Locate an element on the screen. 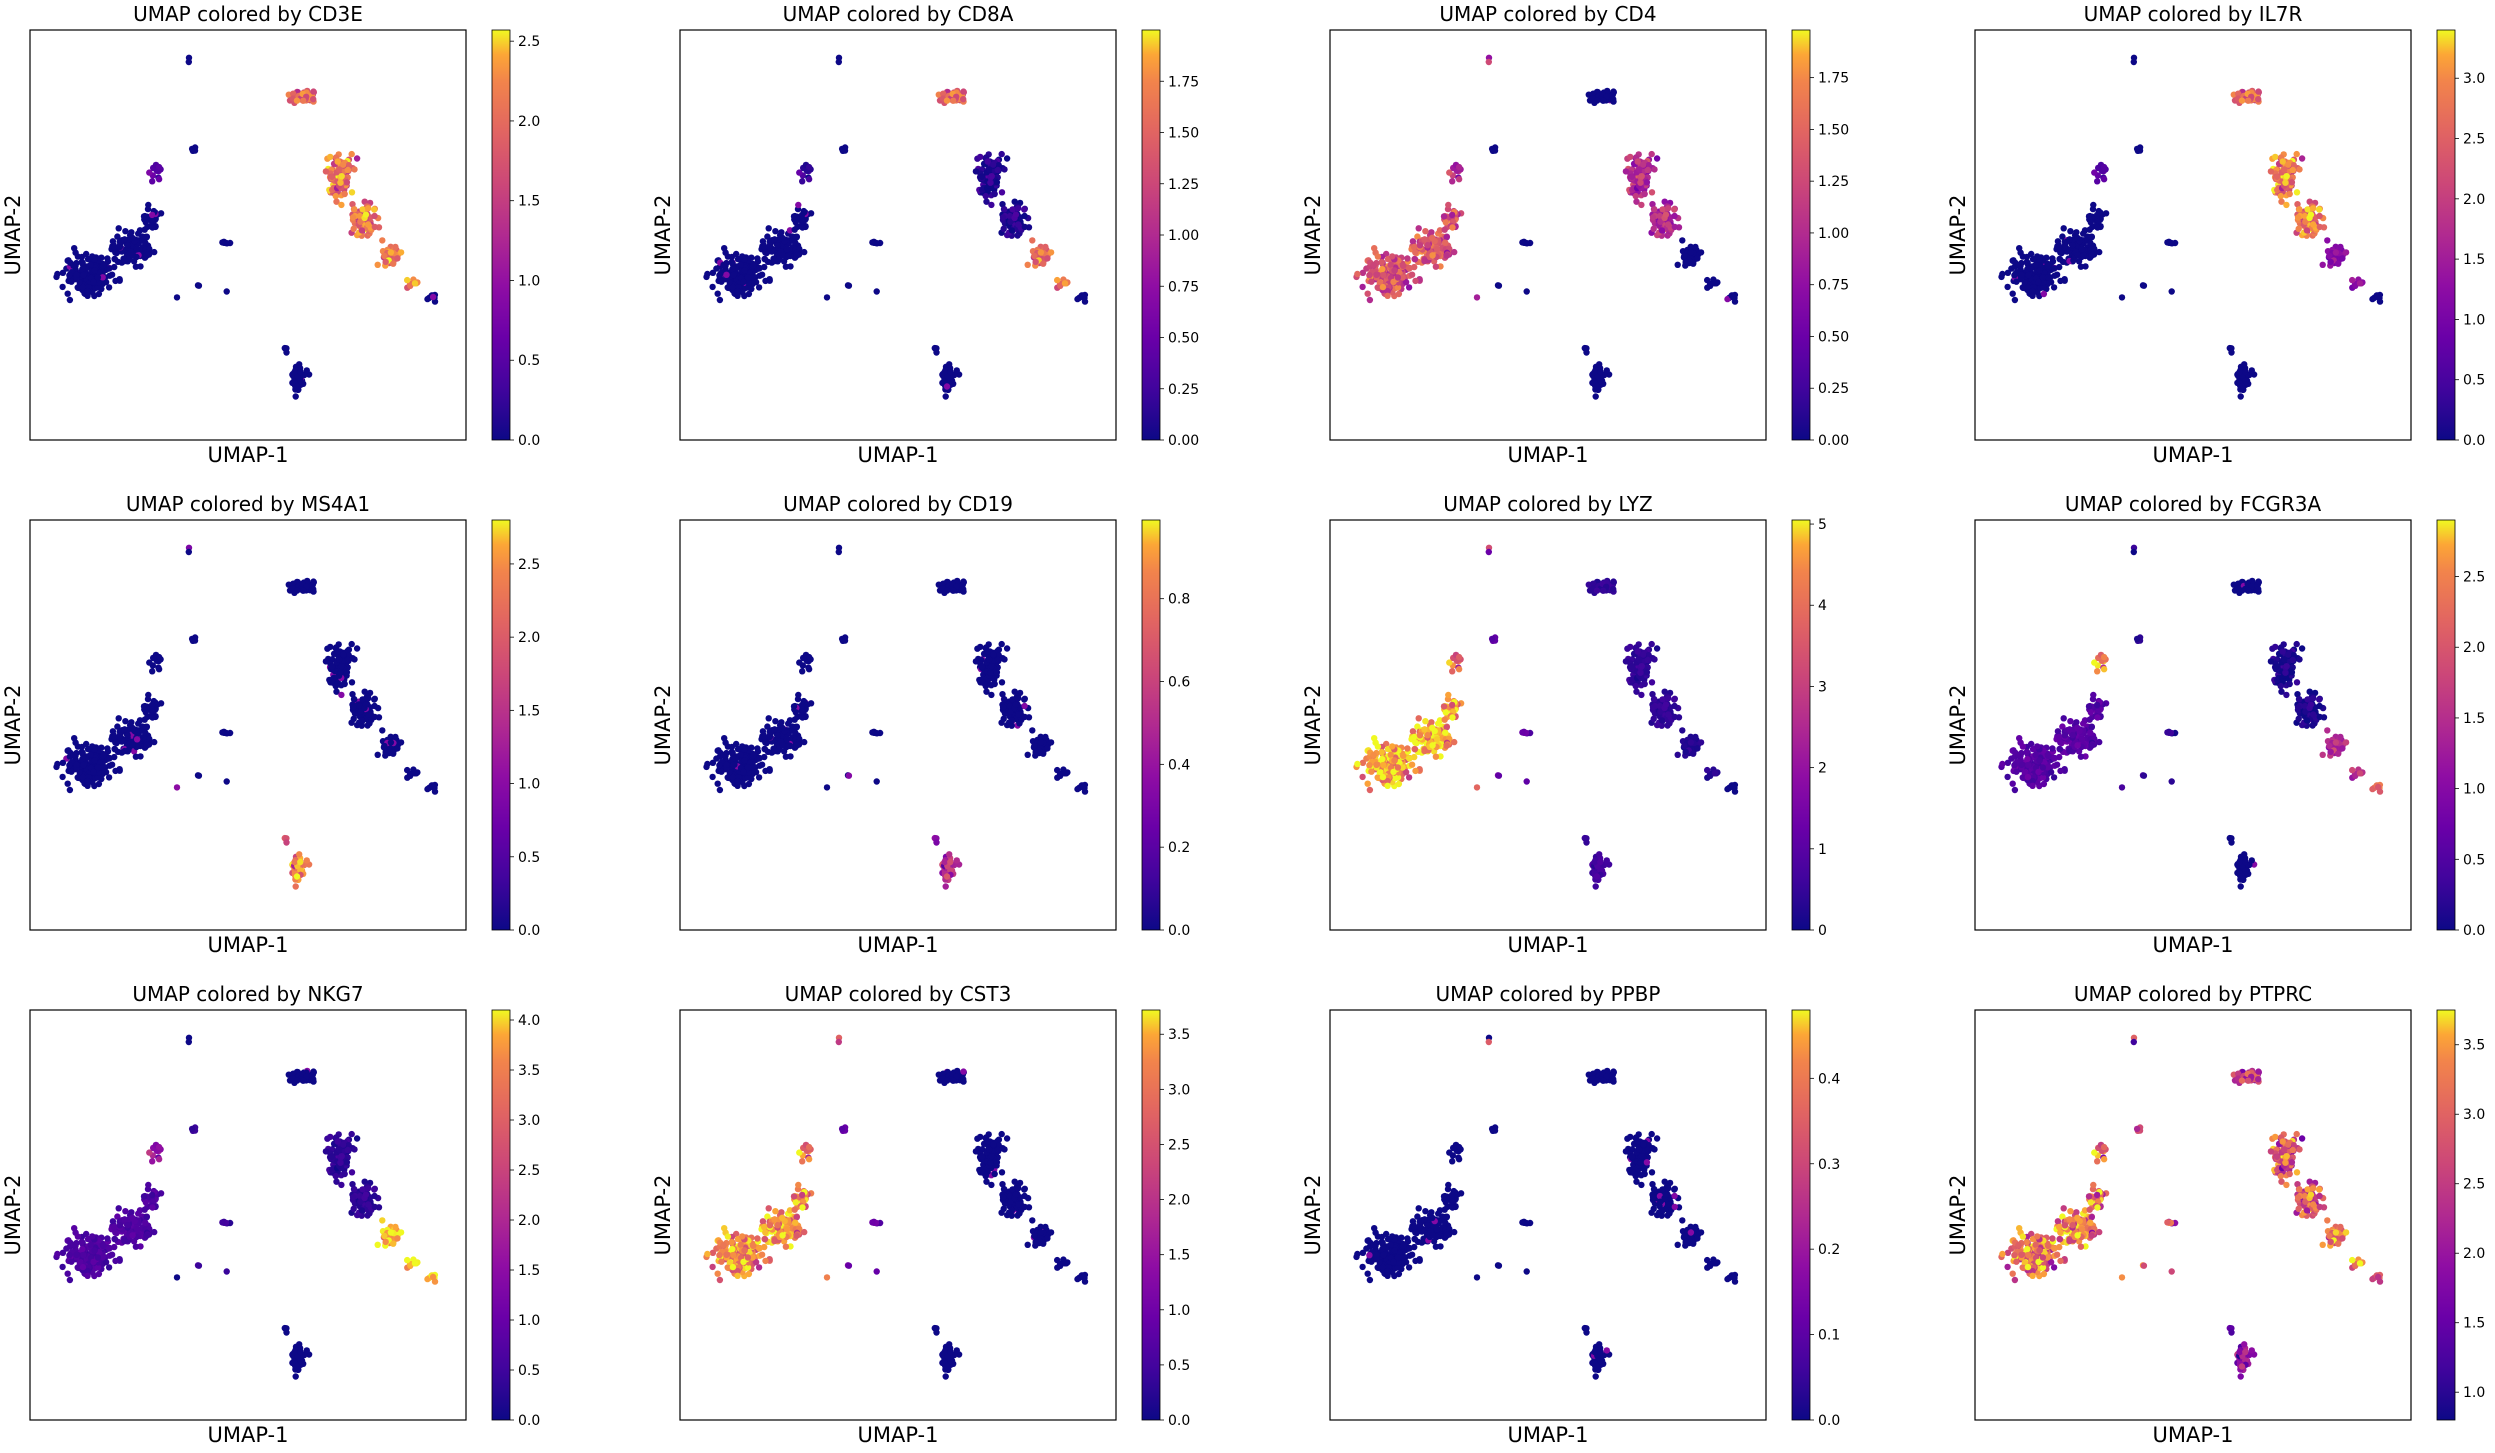 The image size is (2495, 1453). colorbar-tick-label: 0.4 is located at coordinates (1179, 765).